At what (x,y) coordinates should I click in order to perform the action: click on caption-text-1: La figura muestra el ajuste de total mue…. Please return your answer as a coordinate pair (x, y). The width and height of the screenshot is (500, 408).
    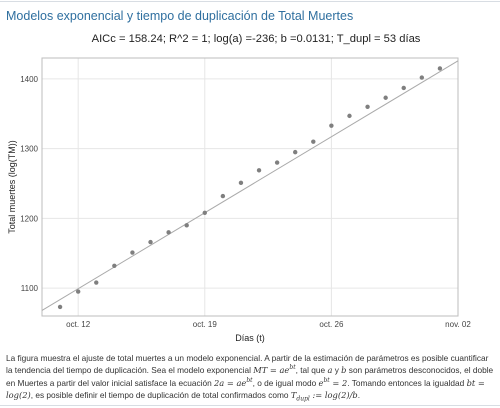
    Looking at the image, I should click on (247, 364).